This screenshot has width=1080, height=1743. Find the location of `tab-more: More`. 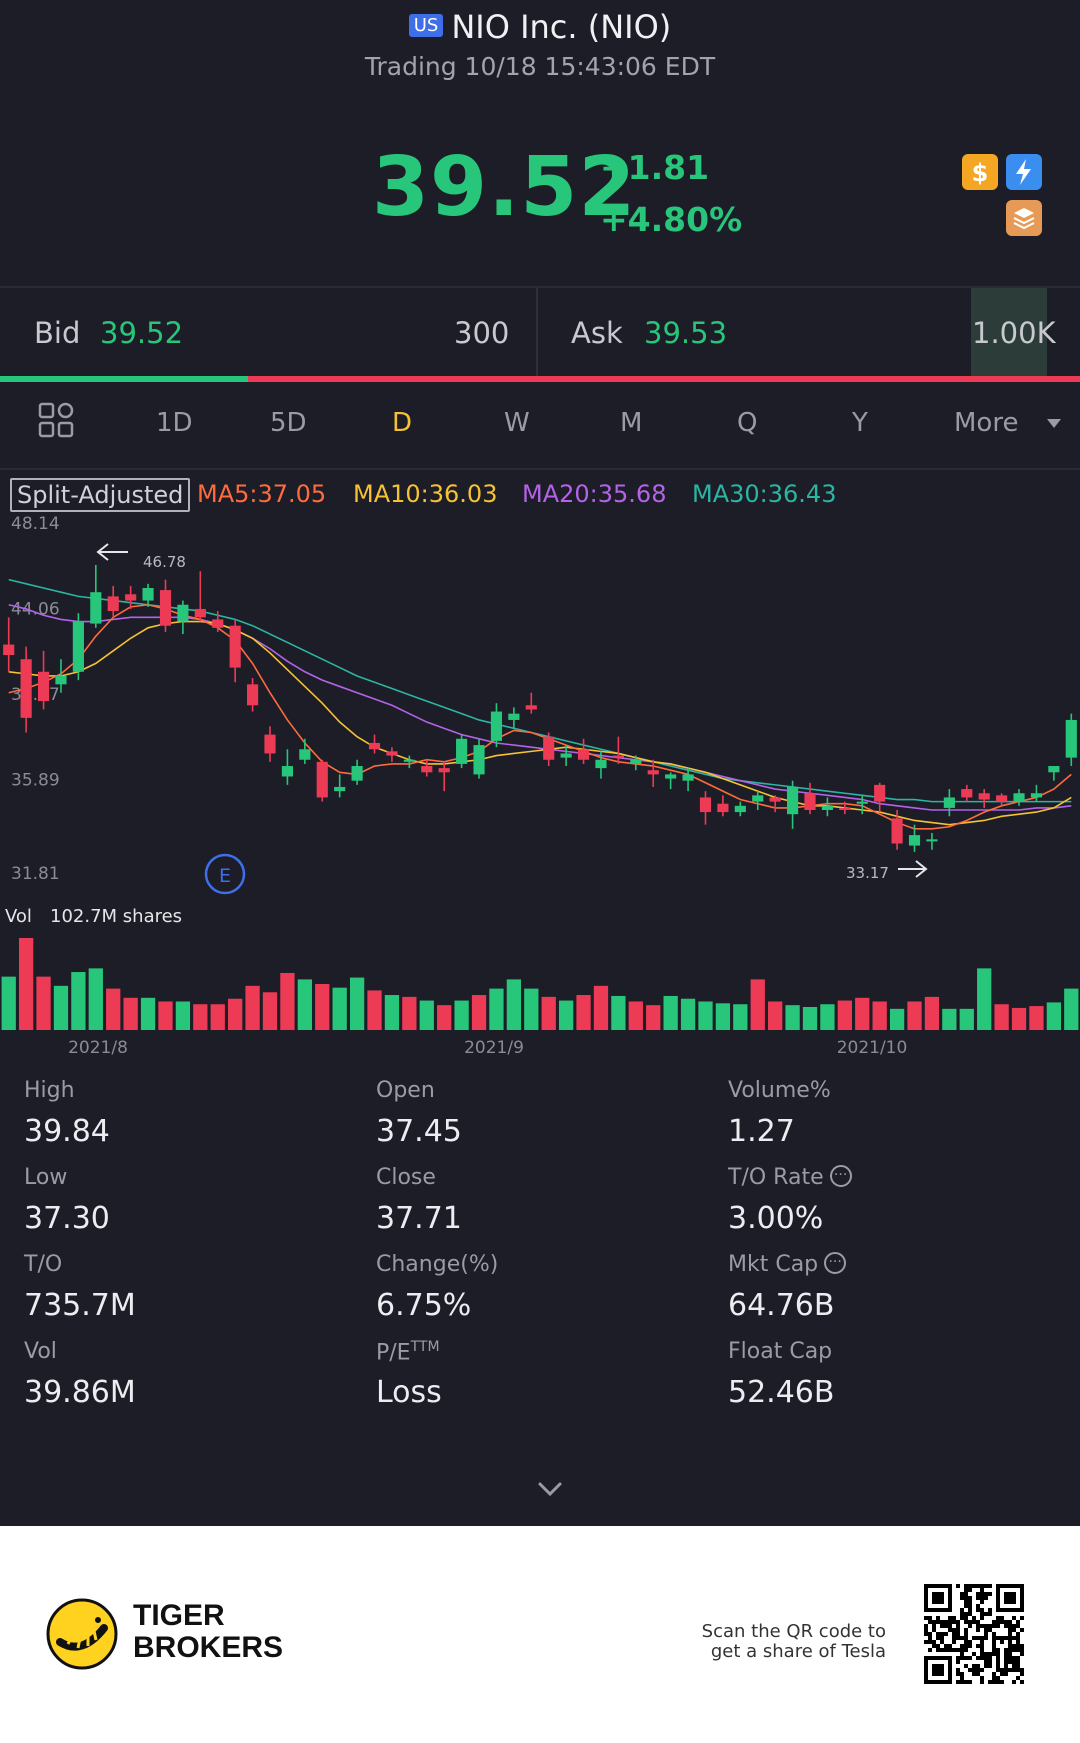

tab-more: More is located at coordinates (1007, 423).